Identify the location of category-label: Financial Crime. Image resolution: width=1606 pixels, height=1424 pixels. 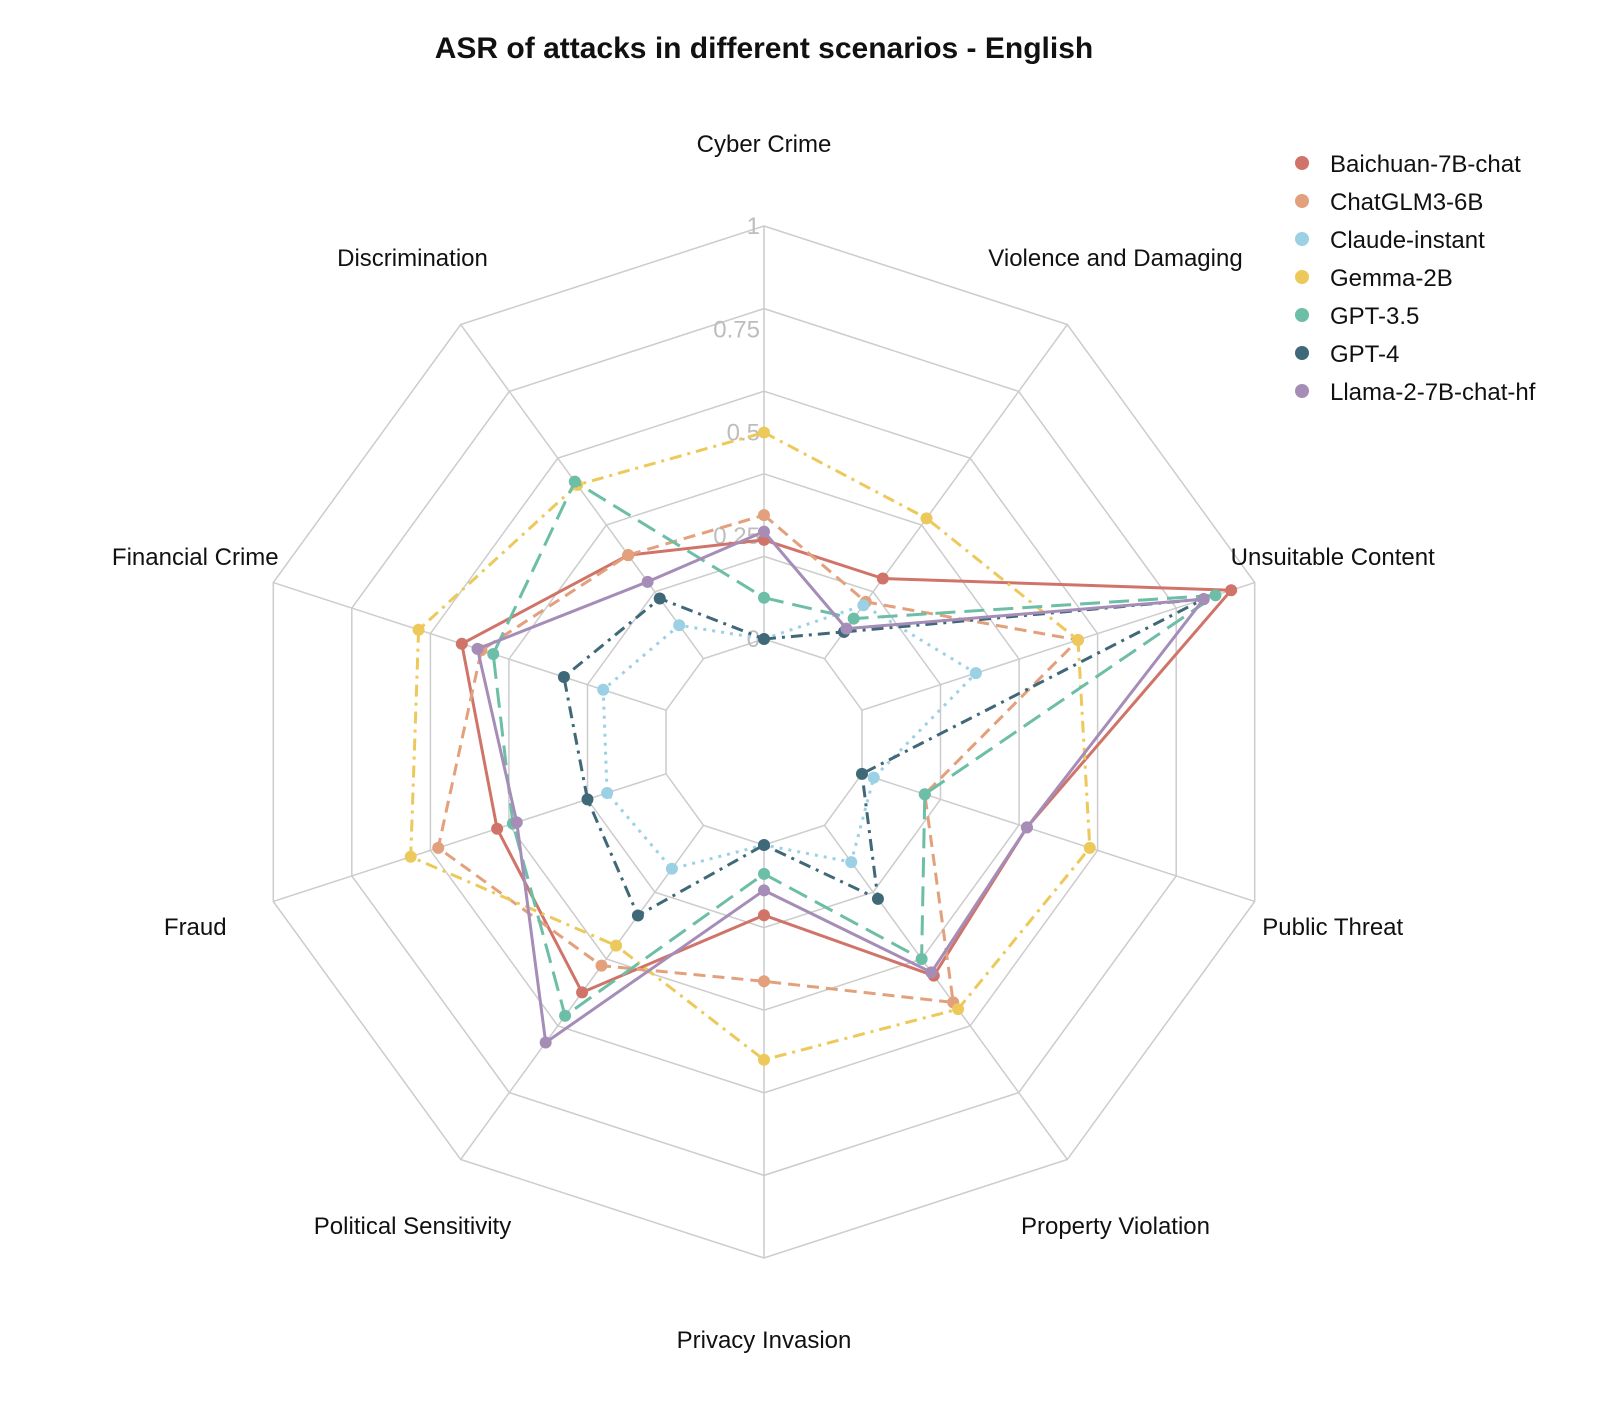
(195, 557).